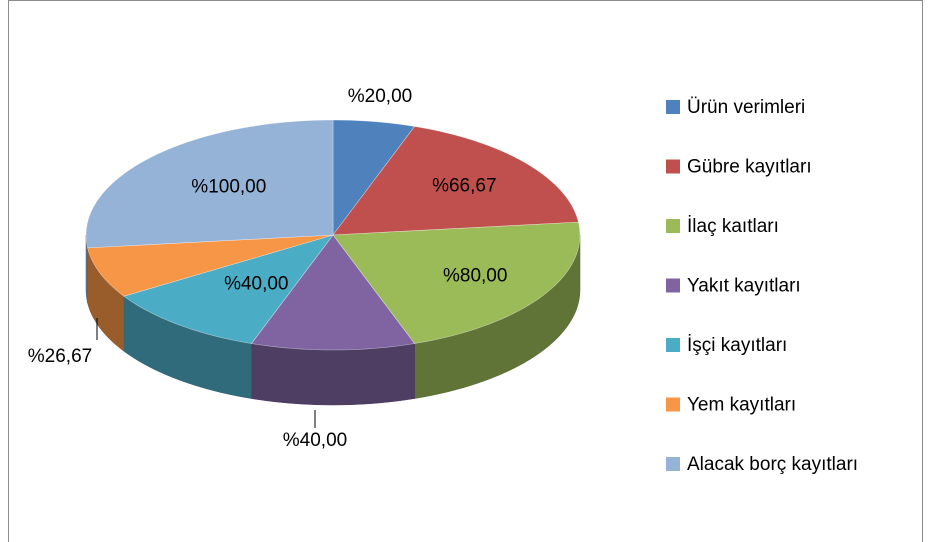 The height and width of the screenshot is (542, 929). Describe the element at coordinates (733, 226) in the screenshot. I see `legend-label: İlaç kaıtları` at that location.